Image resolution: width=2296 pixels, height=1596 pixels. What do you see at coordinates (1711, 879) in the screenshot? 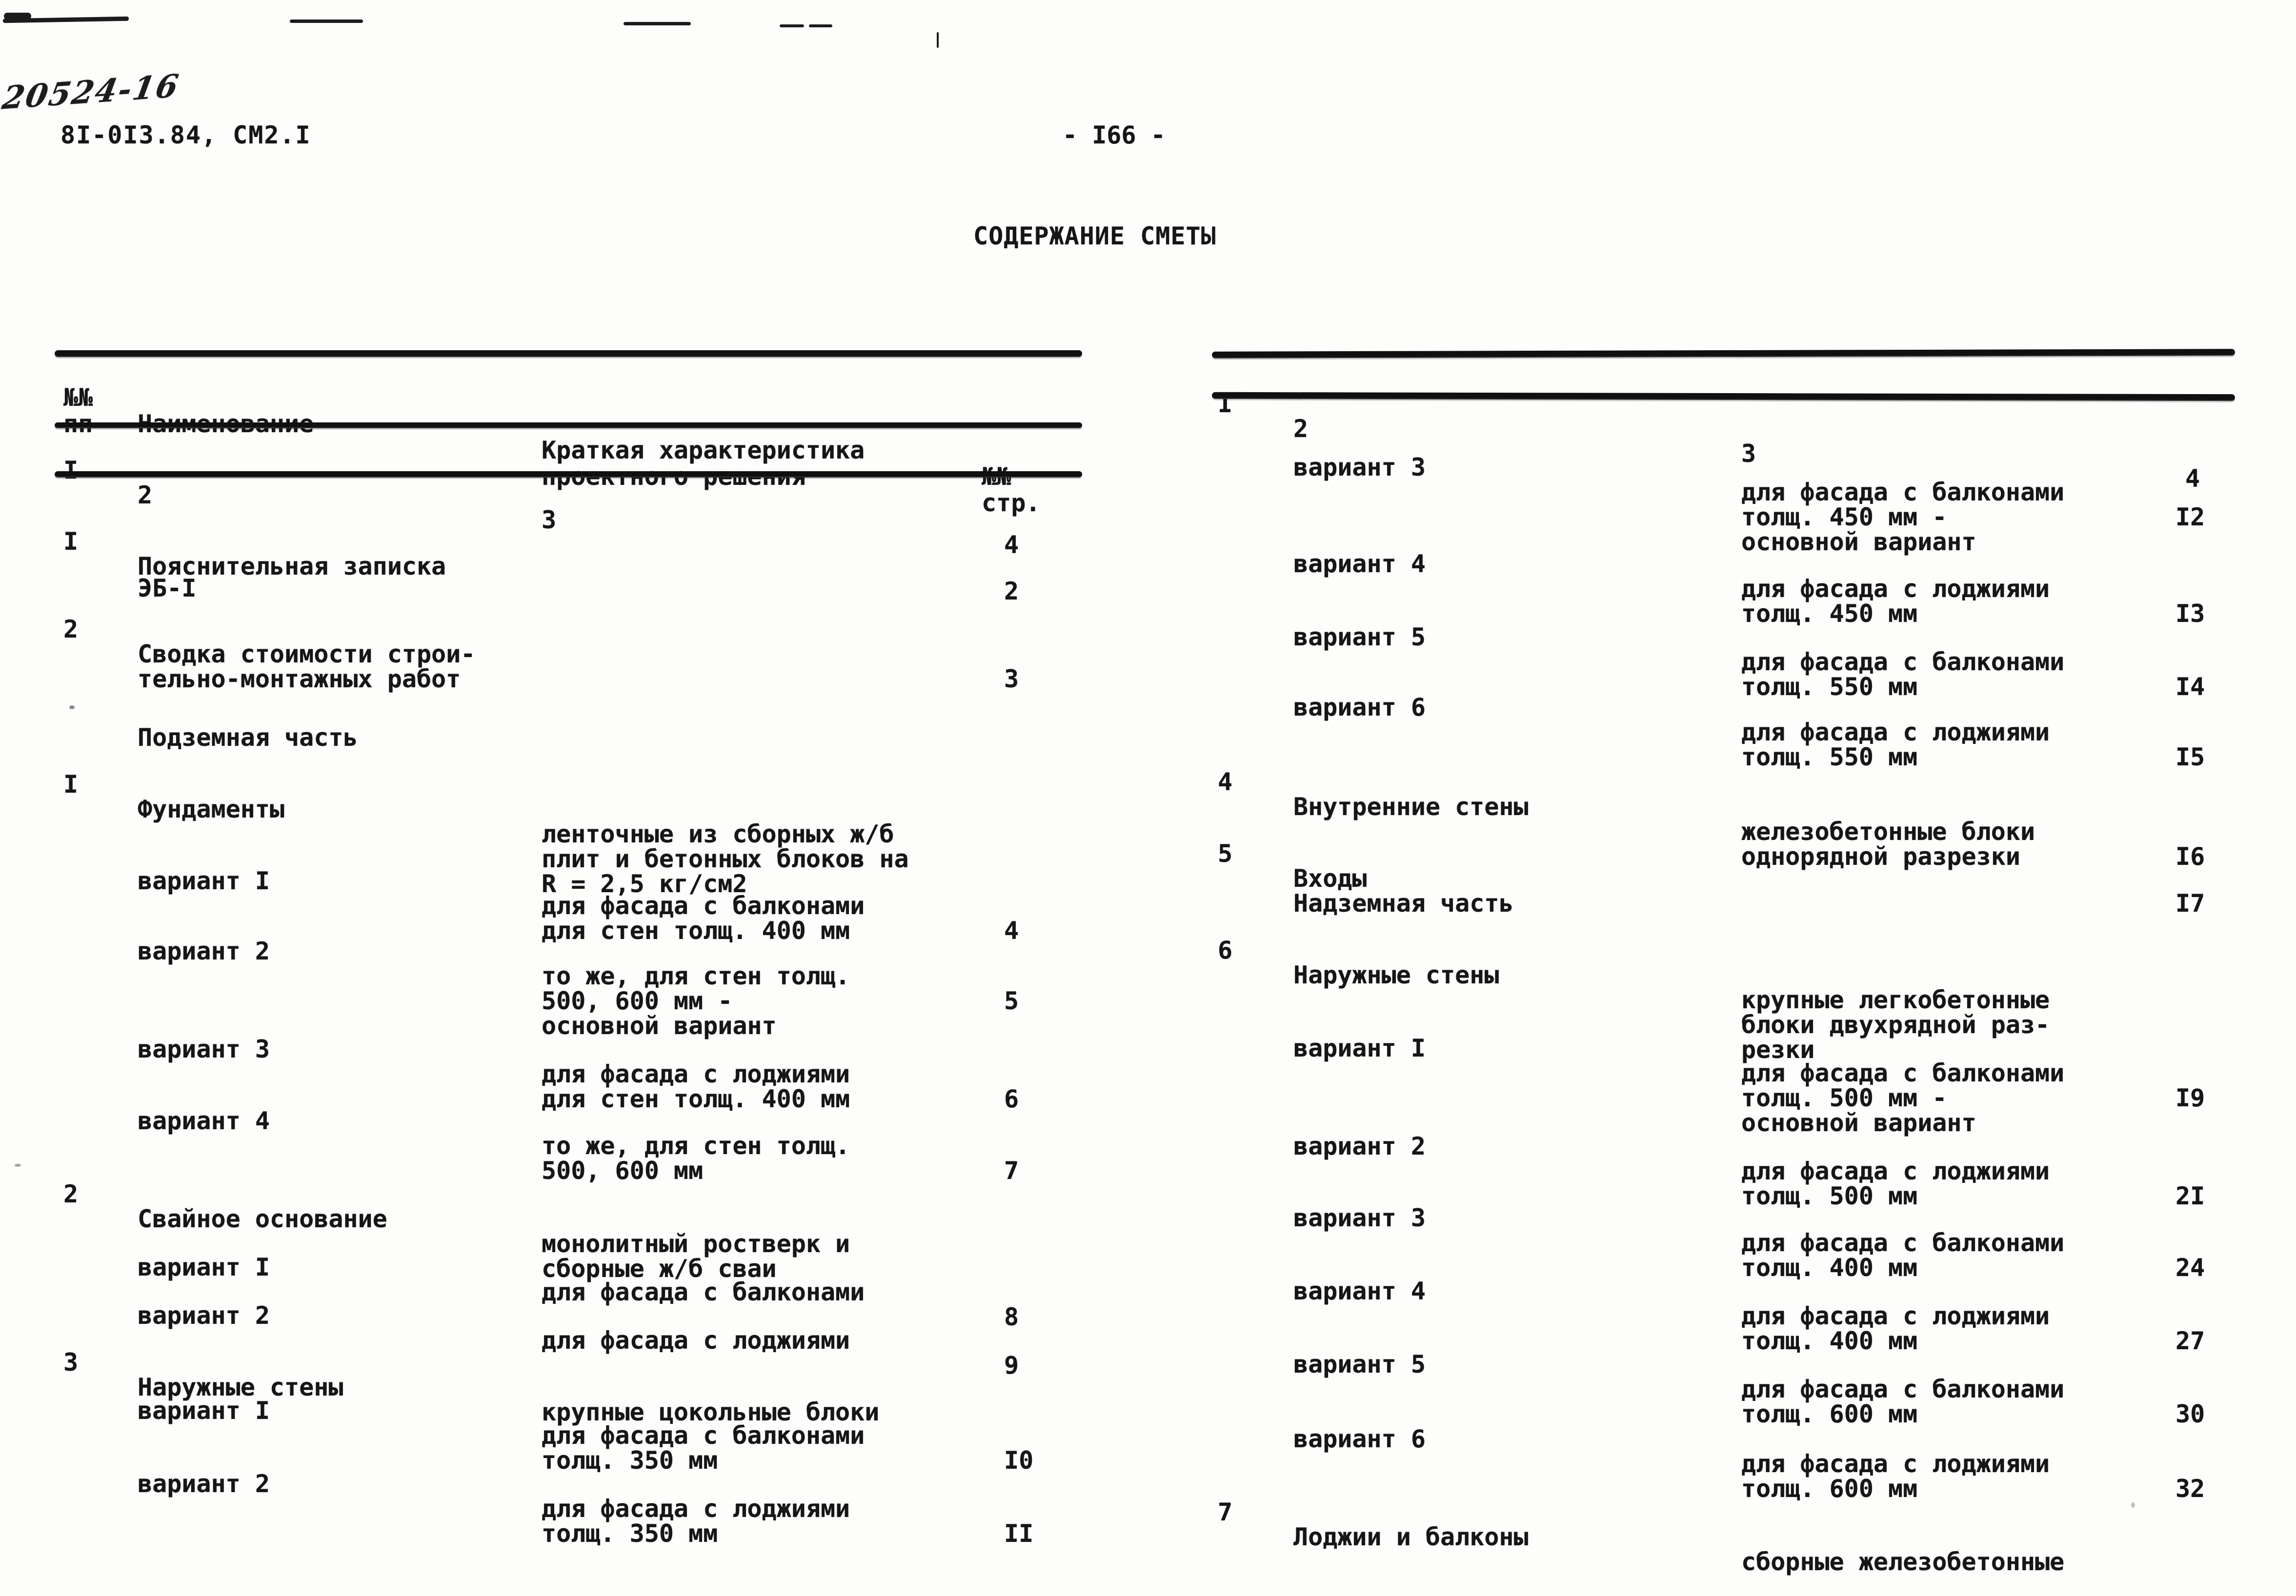
I see `table-row: 5 Входы I7` at bounding box center [1711, 879].